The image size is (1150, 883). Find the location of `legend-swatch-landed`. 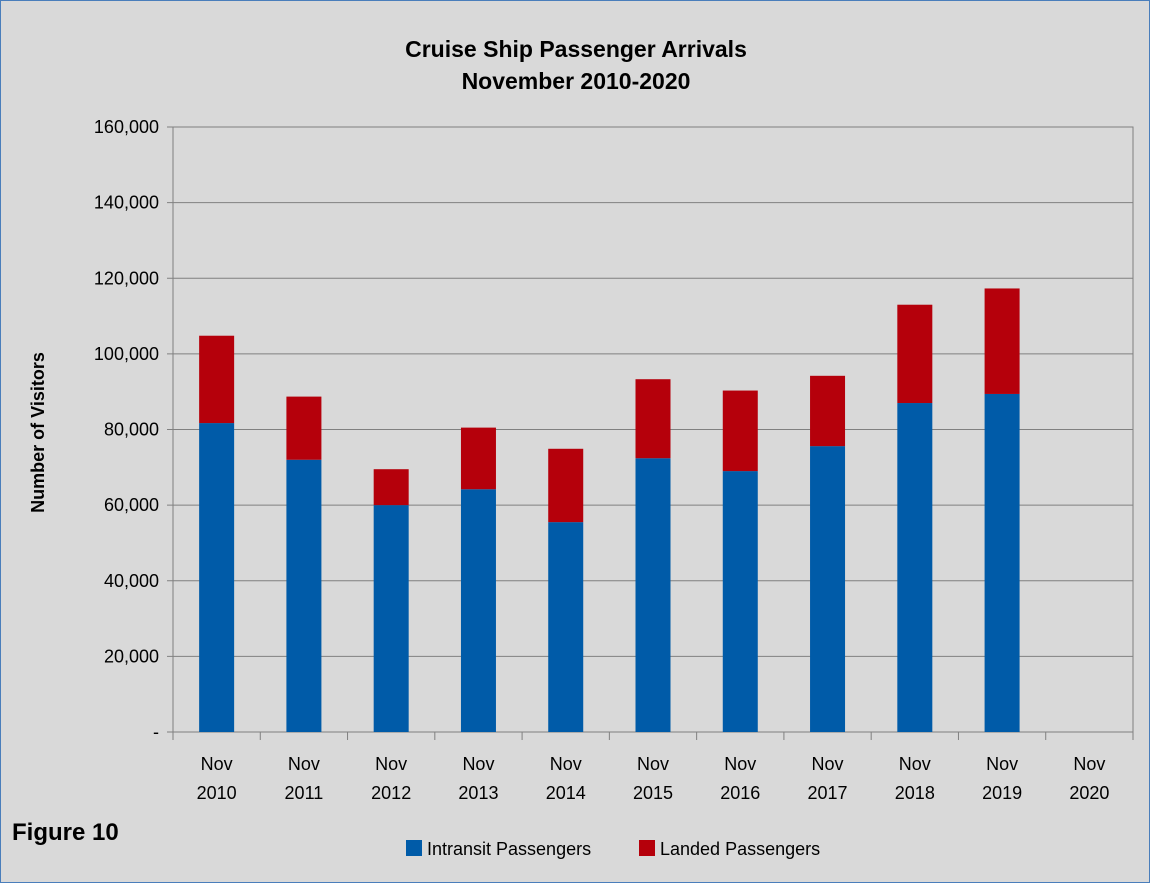

legend-swatch-landed is located at coordinates (647, 848).